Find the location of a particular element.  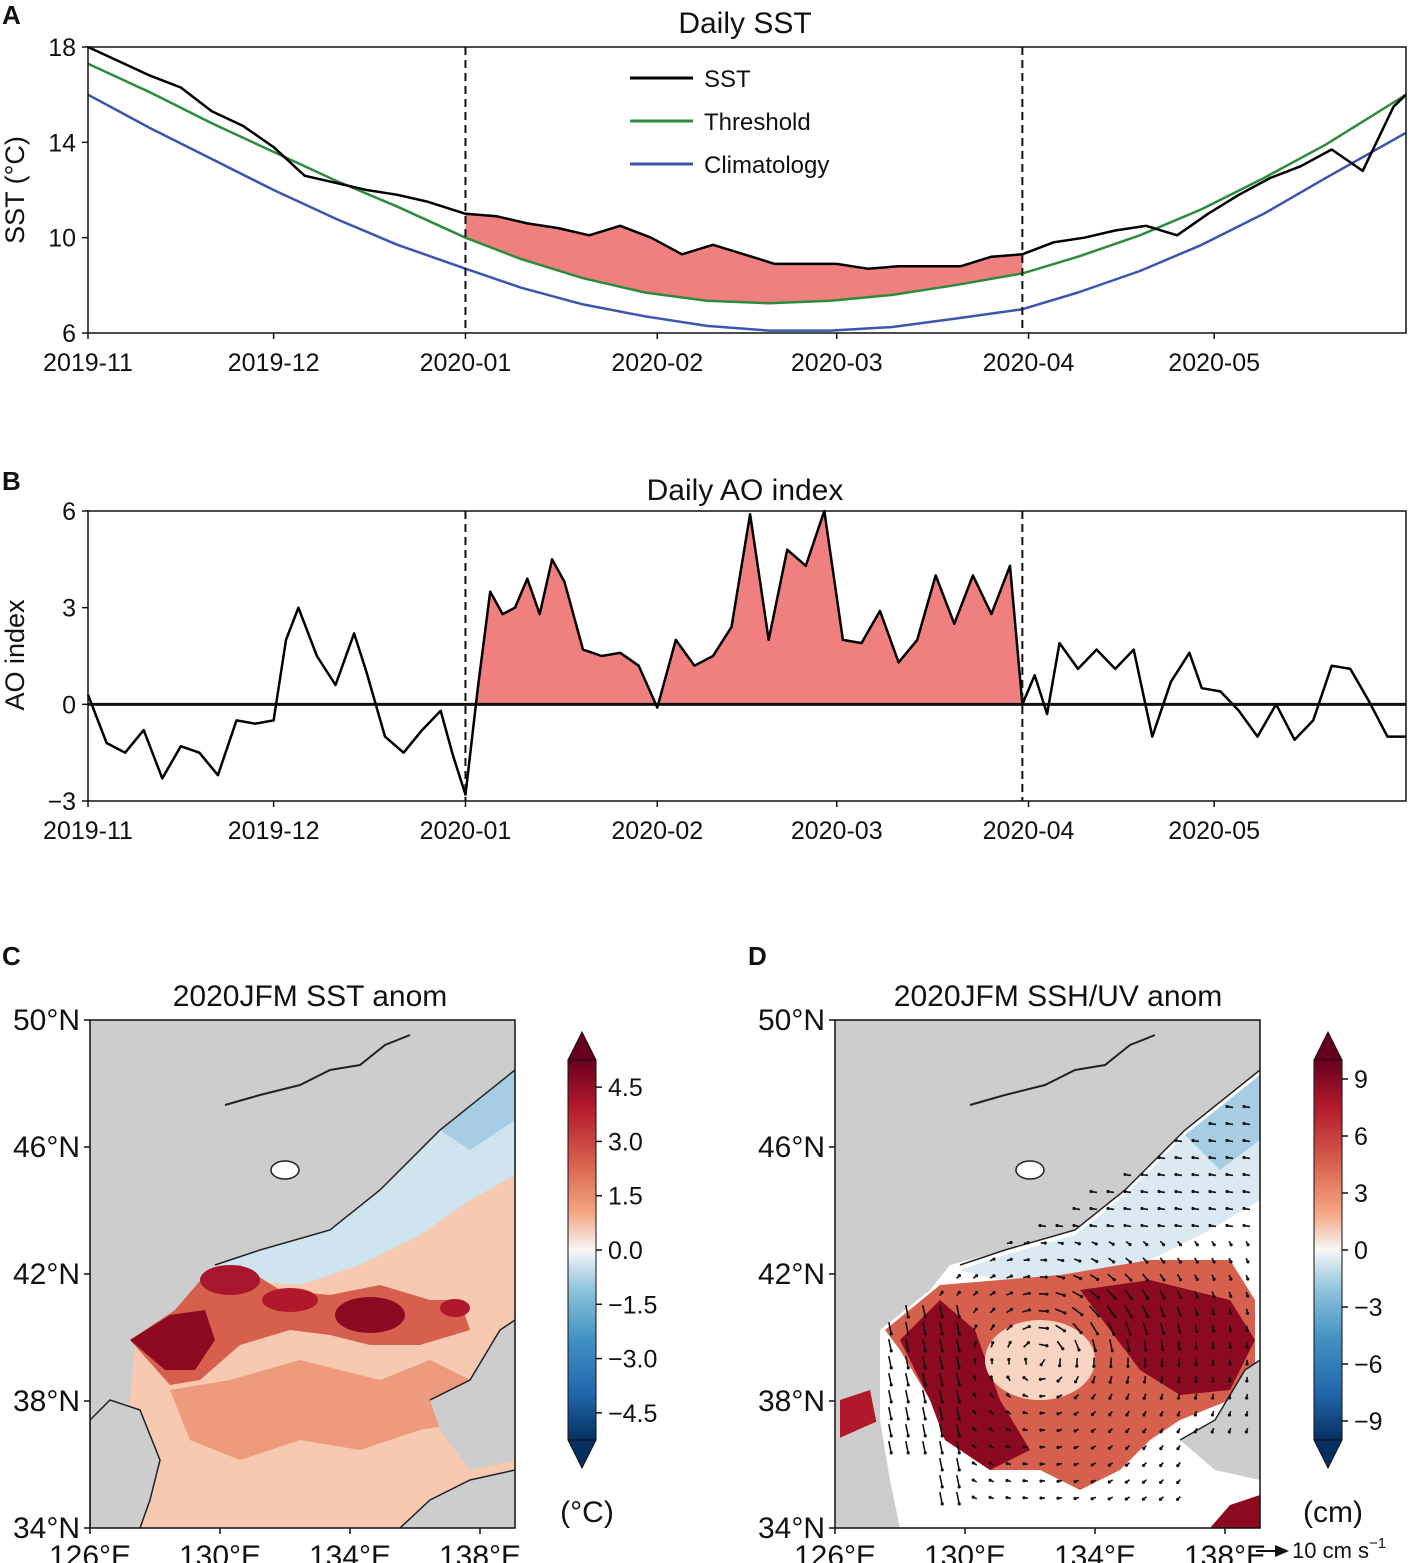

y-axis-label: AO index is located at coordinates (15, 655).